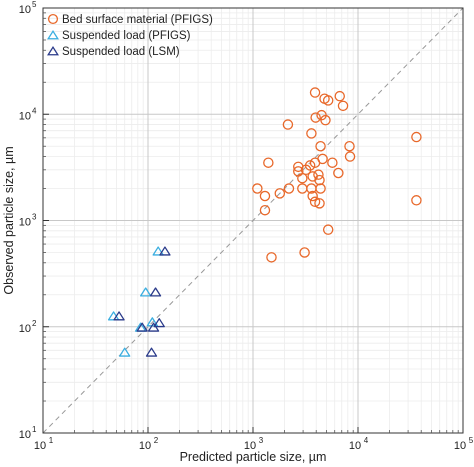  What do you see at coordinates (471, 440) in the screenshot?
I see `x-tick-exponent: 5` at bounding box center [471, 440].